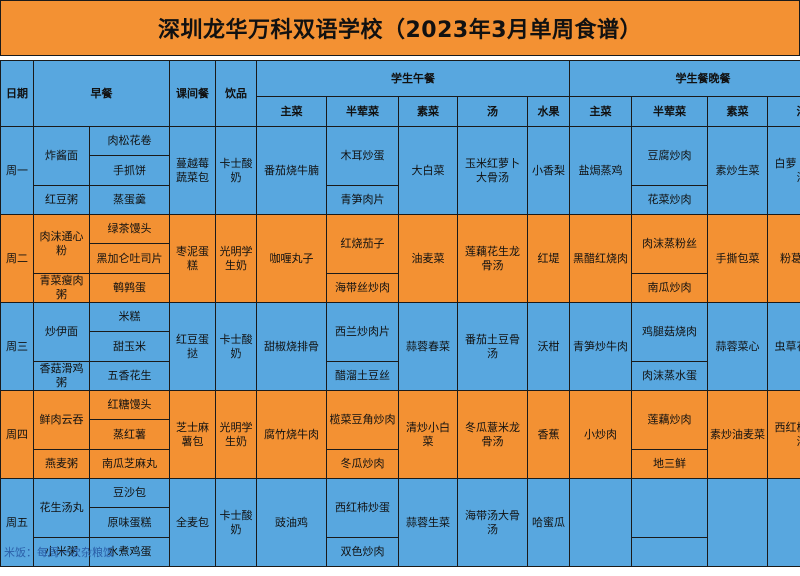  I want to click on day-label: 周五, so click(17, 522).